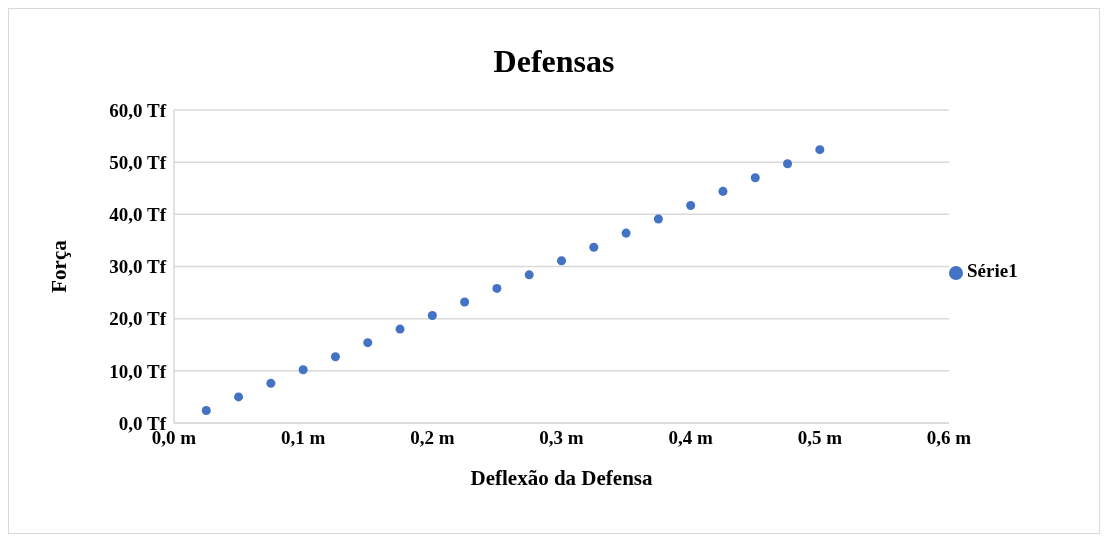 The height and width of the screenshot is (540, 1106). I want to click on x-tick-label: 0,5 m, so click(820, 438).